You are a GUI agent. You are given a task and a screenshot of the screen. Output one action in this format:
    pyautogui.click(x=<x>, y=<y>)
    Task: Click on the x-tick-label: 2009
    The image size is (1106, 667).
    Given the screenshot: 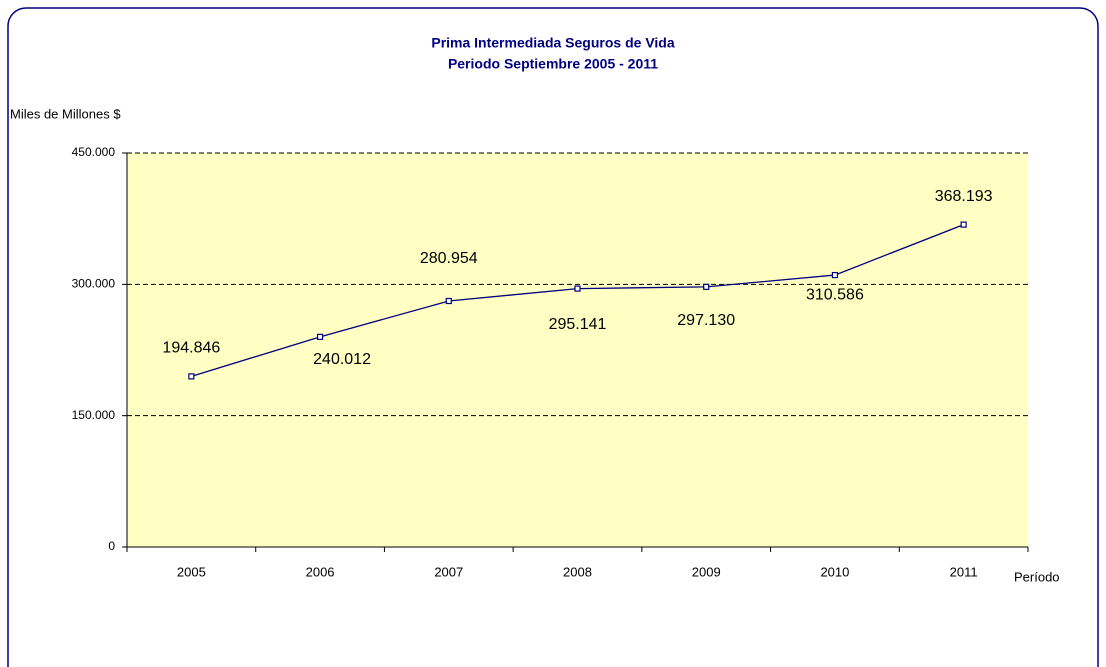 What is the action you would take?
    pyautogui.click(x=706, y=571)
    